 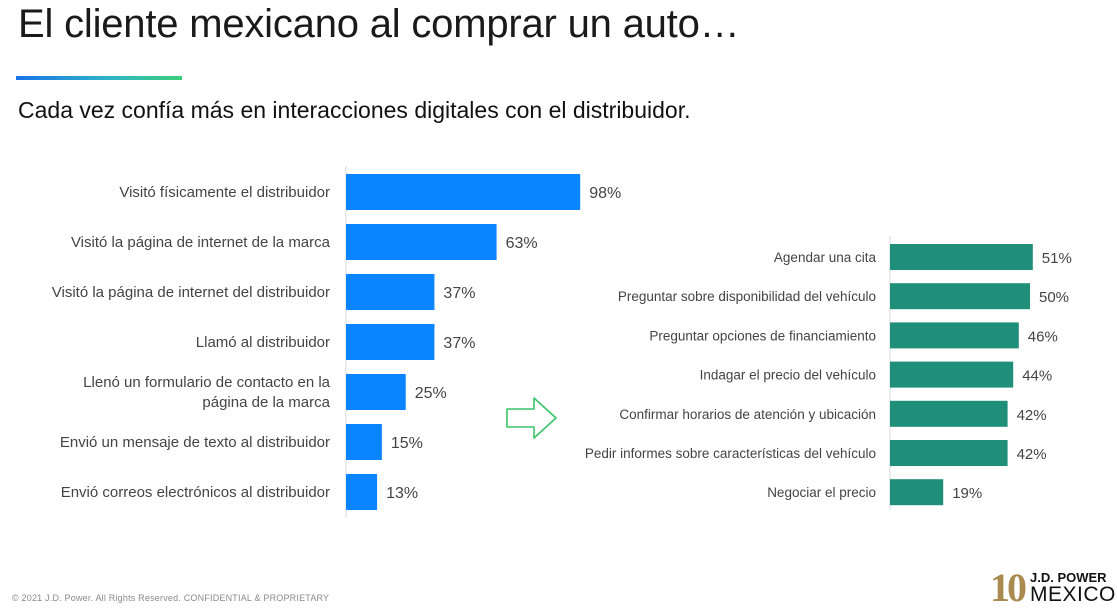 What do you see at coordinates (402, 493) in the screenshot?
I see `left-data-label: 13%` at bounding box center [402, 493].